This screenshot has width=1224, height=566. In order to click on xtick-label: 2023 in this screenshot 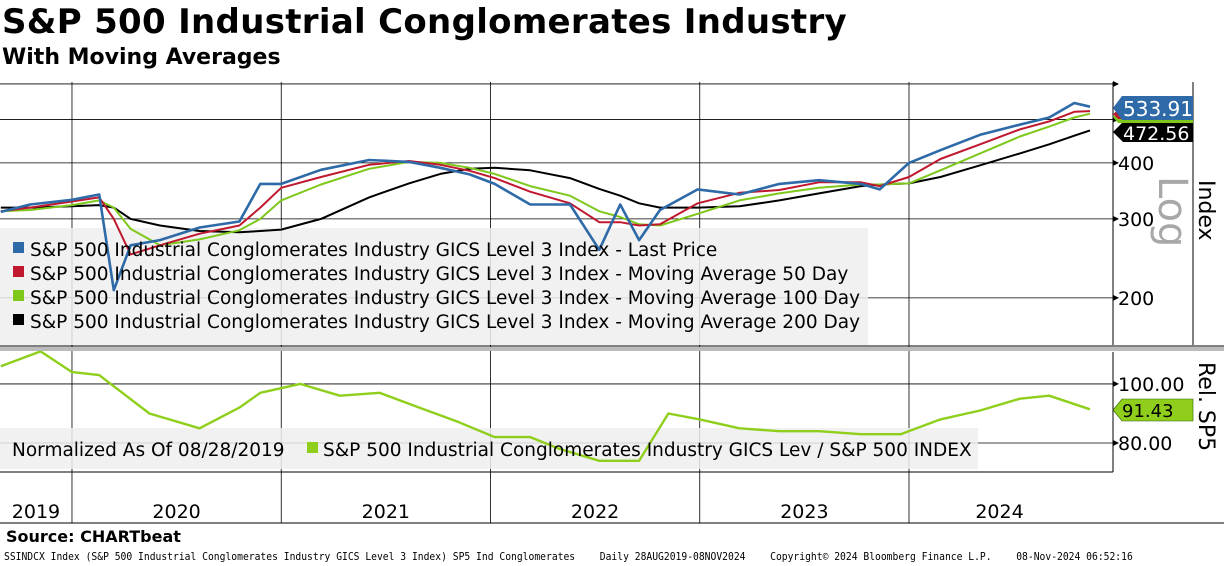, I will do `click(804, 512)`.